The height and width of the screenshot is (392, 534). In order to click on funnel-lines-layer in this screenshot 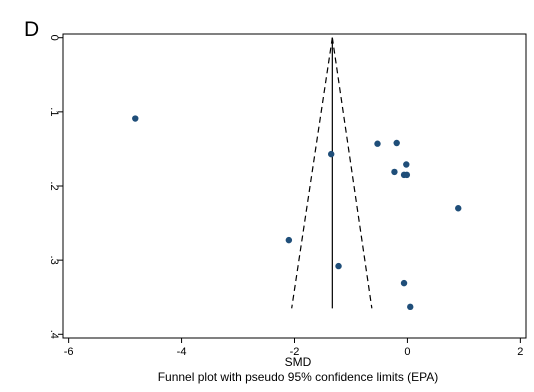, I will do `click(332, 173)`.